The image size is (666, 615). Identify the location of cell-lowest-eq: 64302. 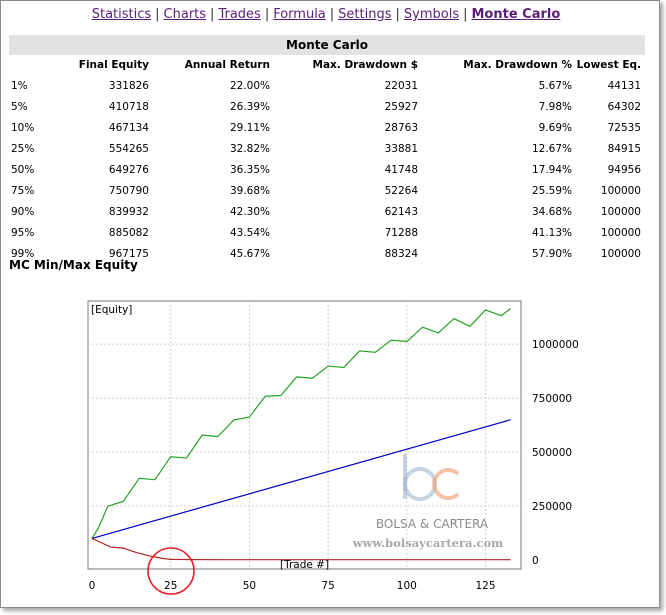
(624, 107).